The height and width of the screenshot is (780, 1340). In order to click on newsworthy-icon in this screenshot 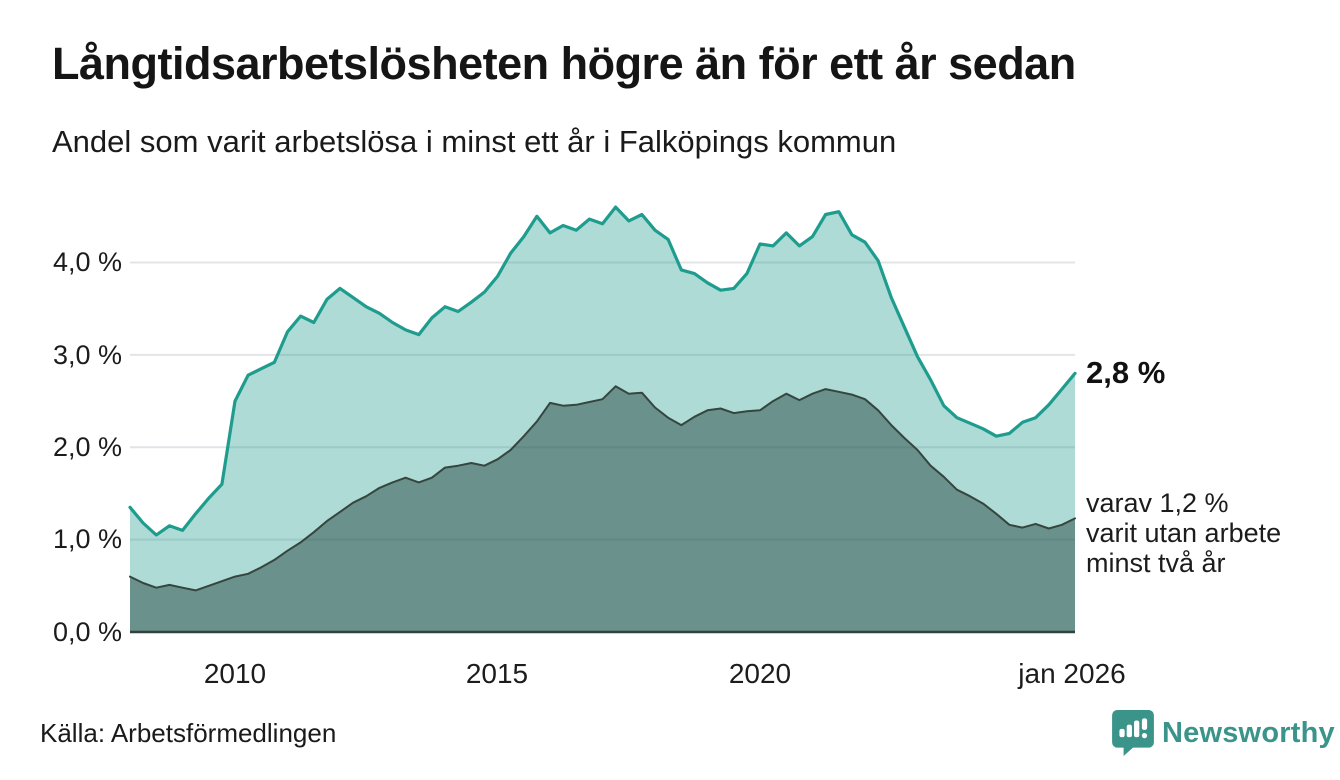, I will do `click(1133, 733)`.